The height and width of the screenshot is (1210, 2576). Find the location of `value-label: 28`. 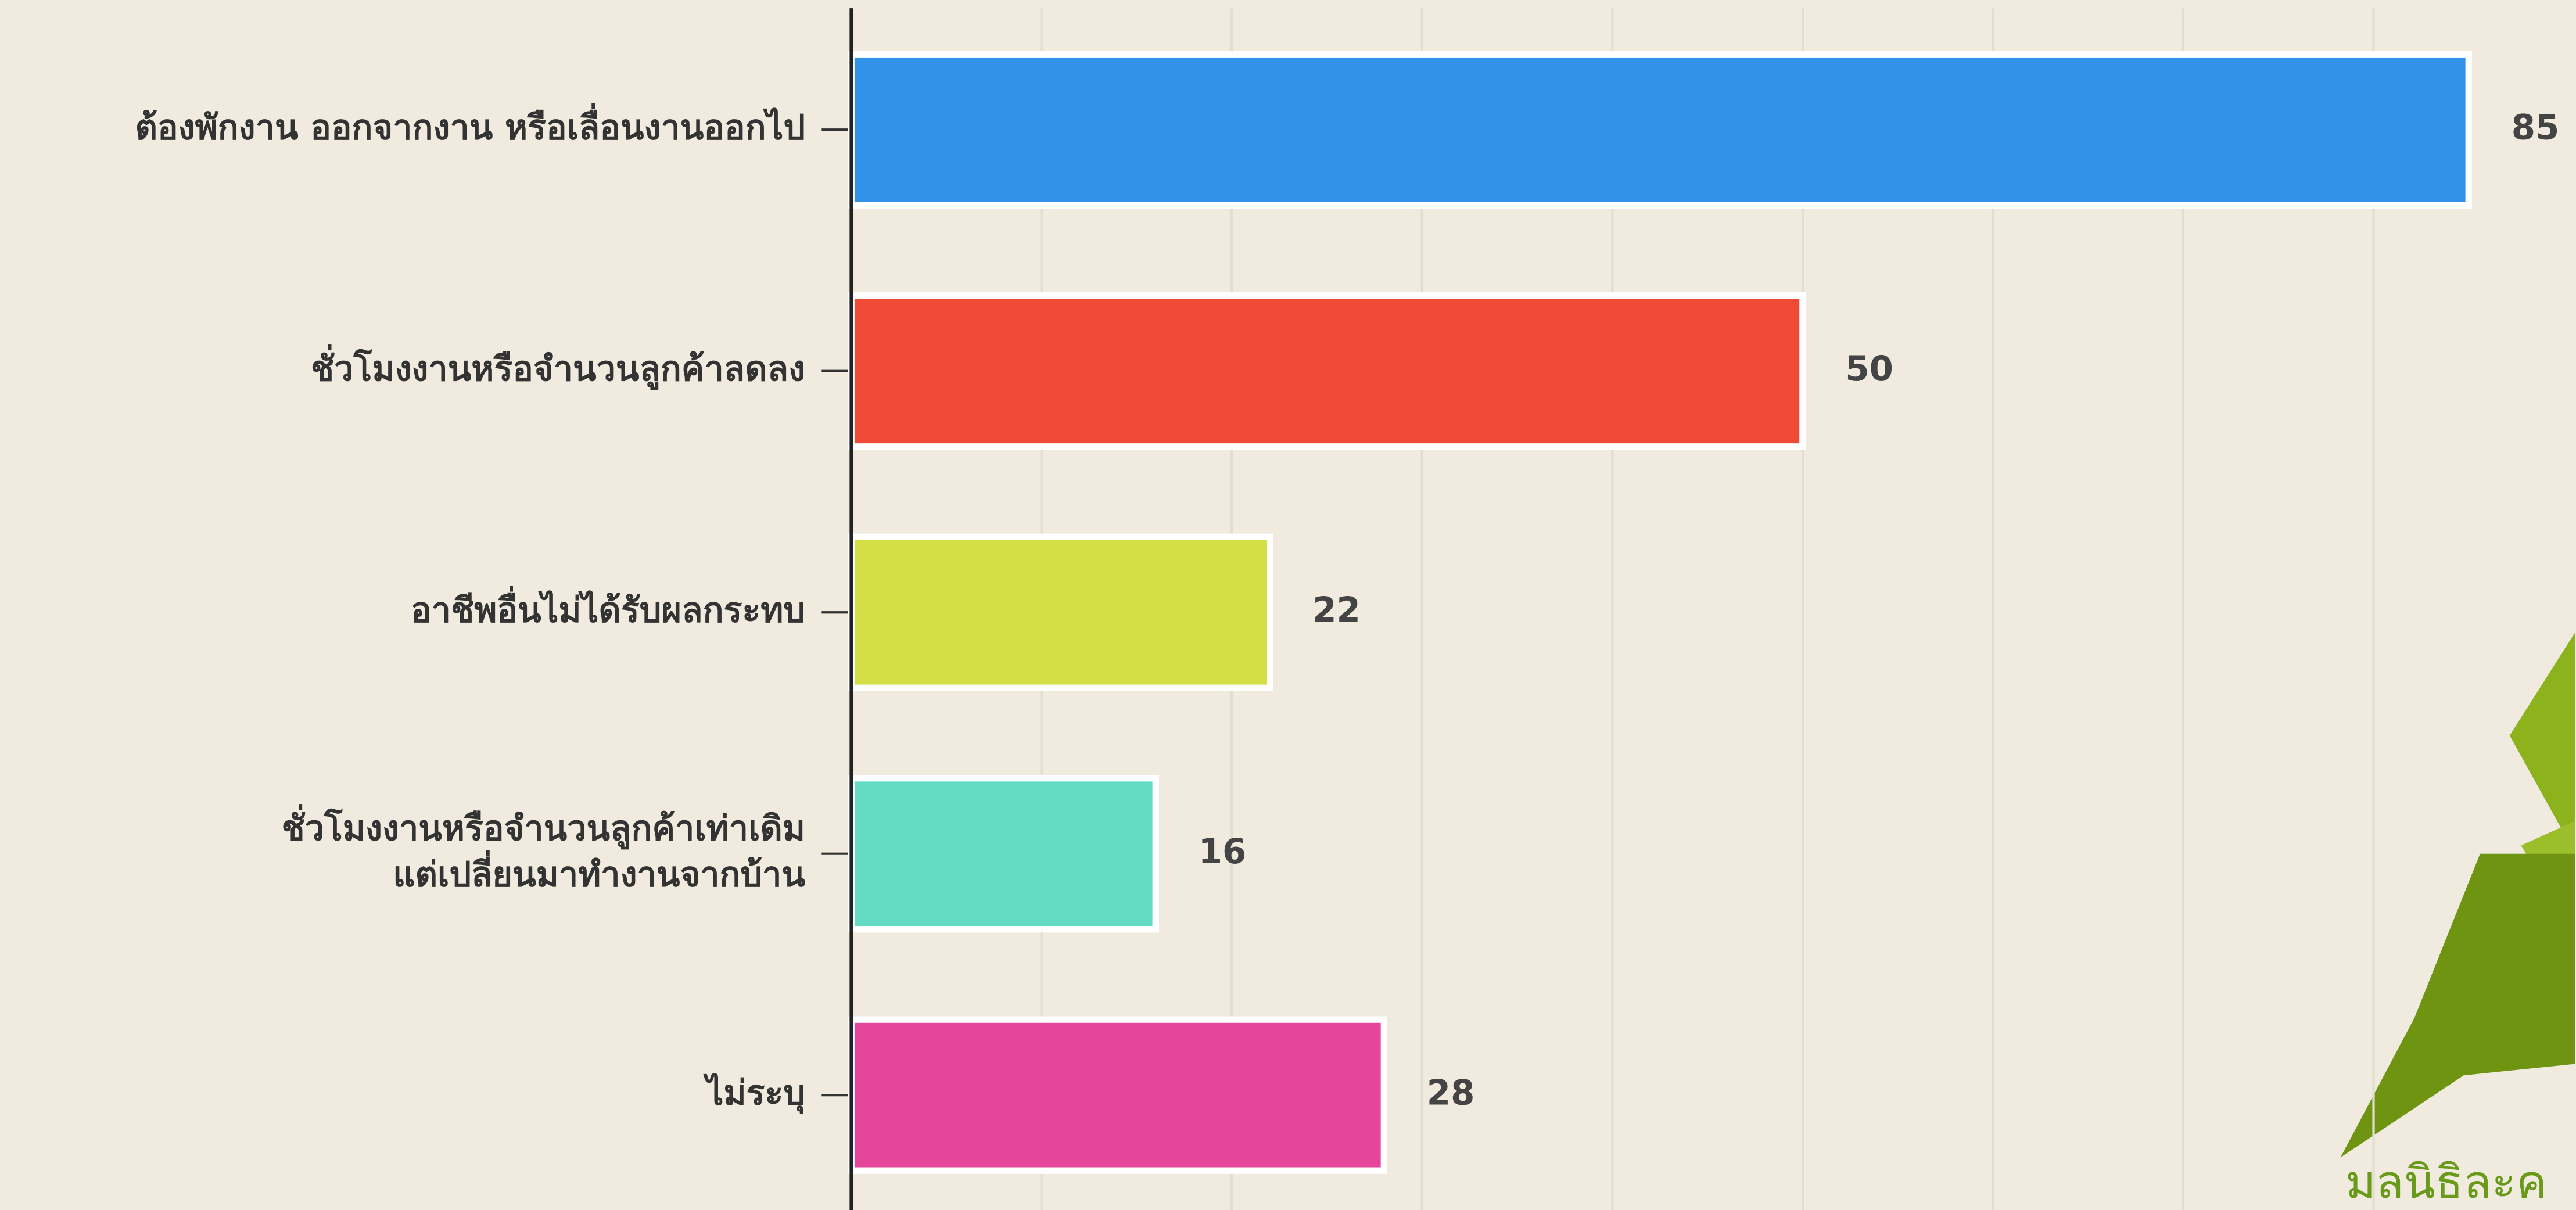

value-label: 28 is located at coordinates (1451, 1092).